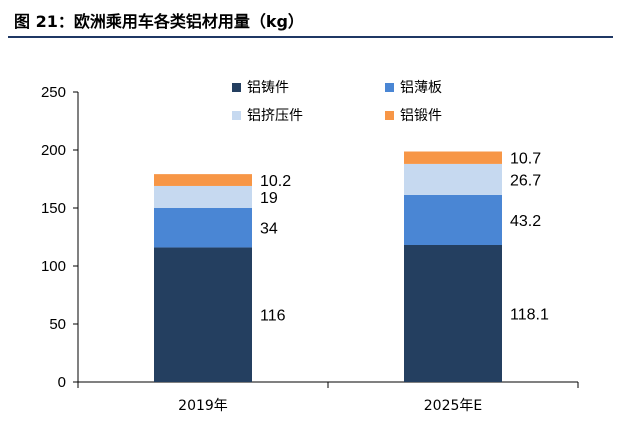  I want to click on data-label: 19, so click(269, 198).